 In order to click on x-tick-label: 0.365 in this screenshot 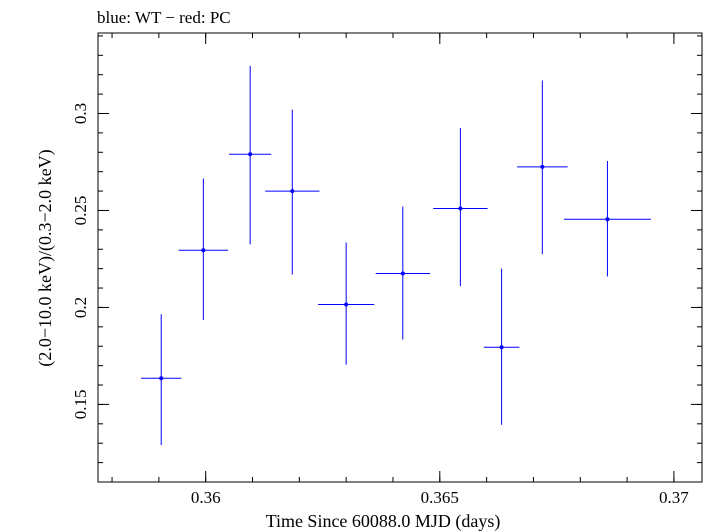, I will do `click(440, 497)`.